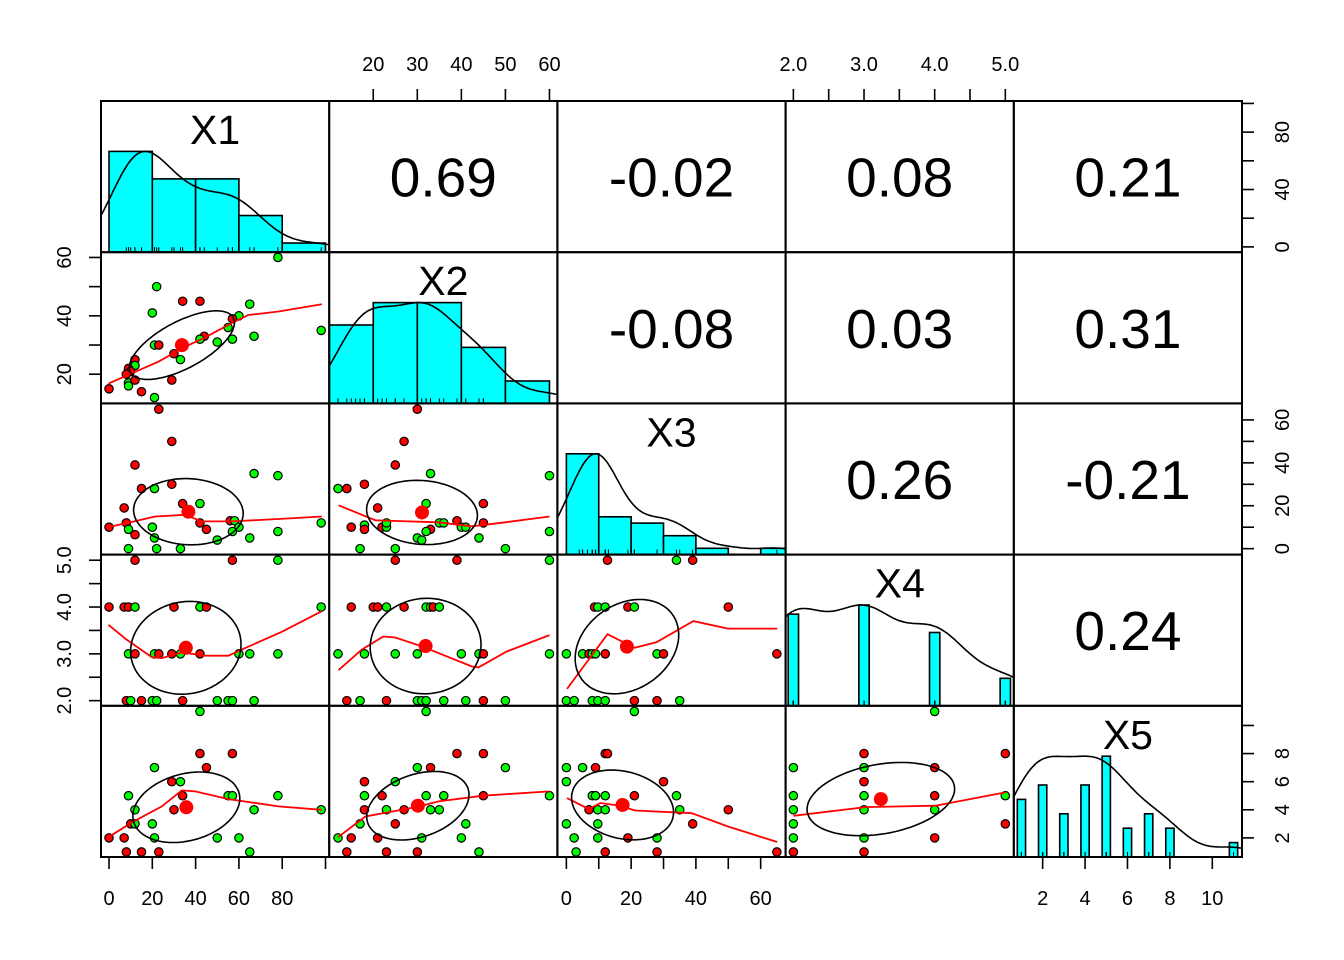 The image size is (1344, 960). What do you see at coordinates (1169, 899) in the screenshot?
I see `tick-label: 8` at bounding box center [1169, 899].